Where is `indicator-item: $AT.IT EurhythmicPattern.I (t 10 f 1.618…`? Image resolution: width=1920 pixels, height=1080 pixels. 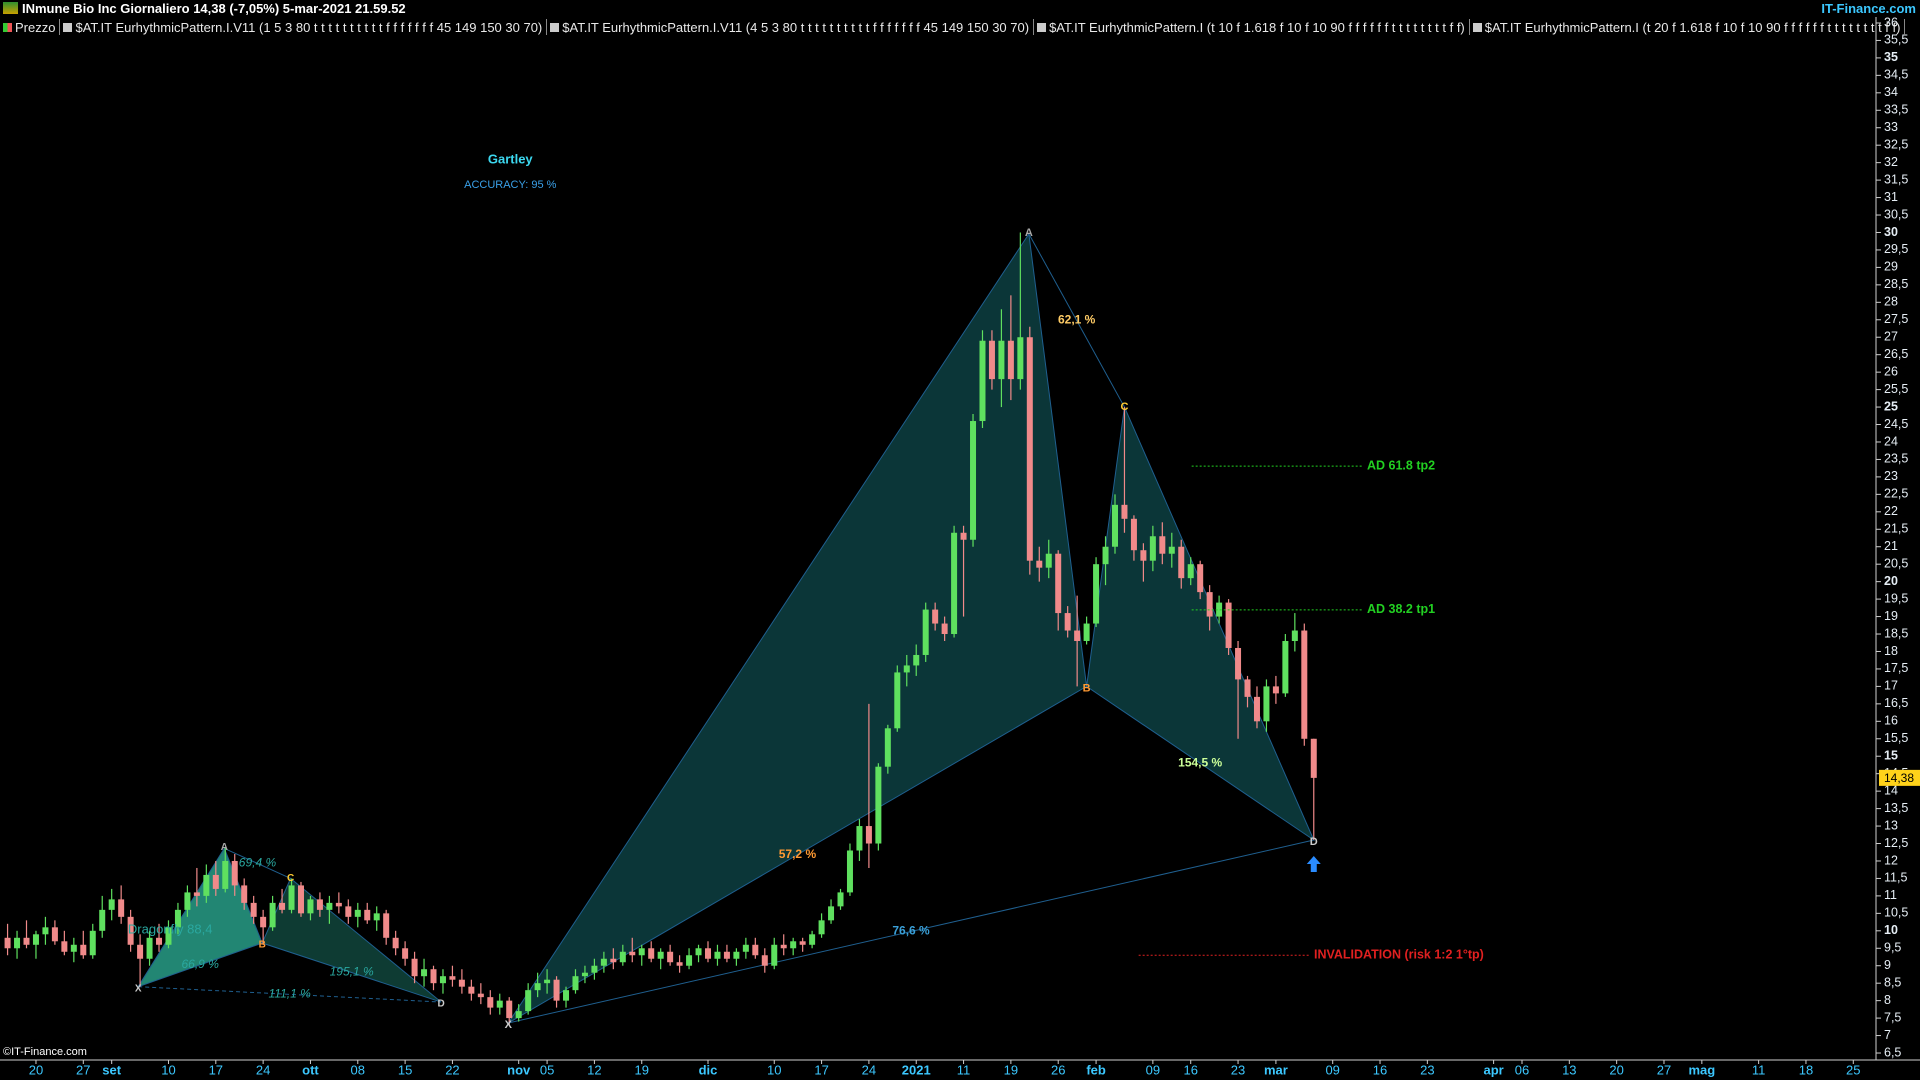
indicator-item: $AT.IT EurhythmicPattern.I (t 10 f 1.618… is located at coordinates (1252, 27).